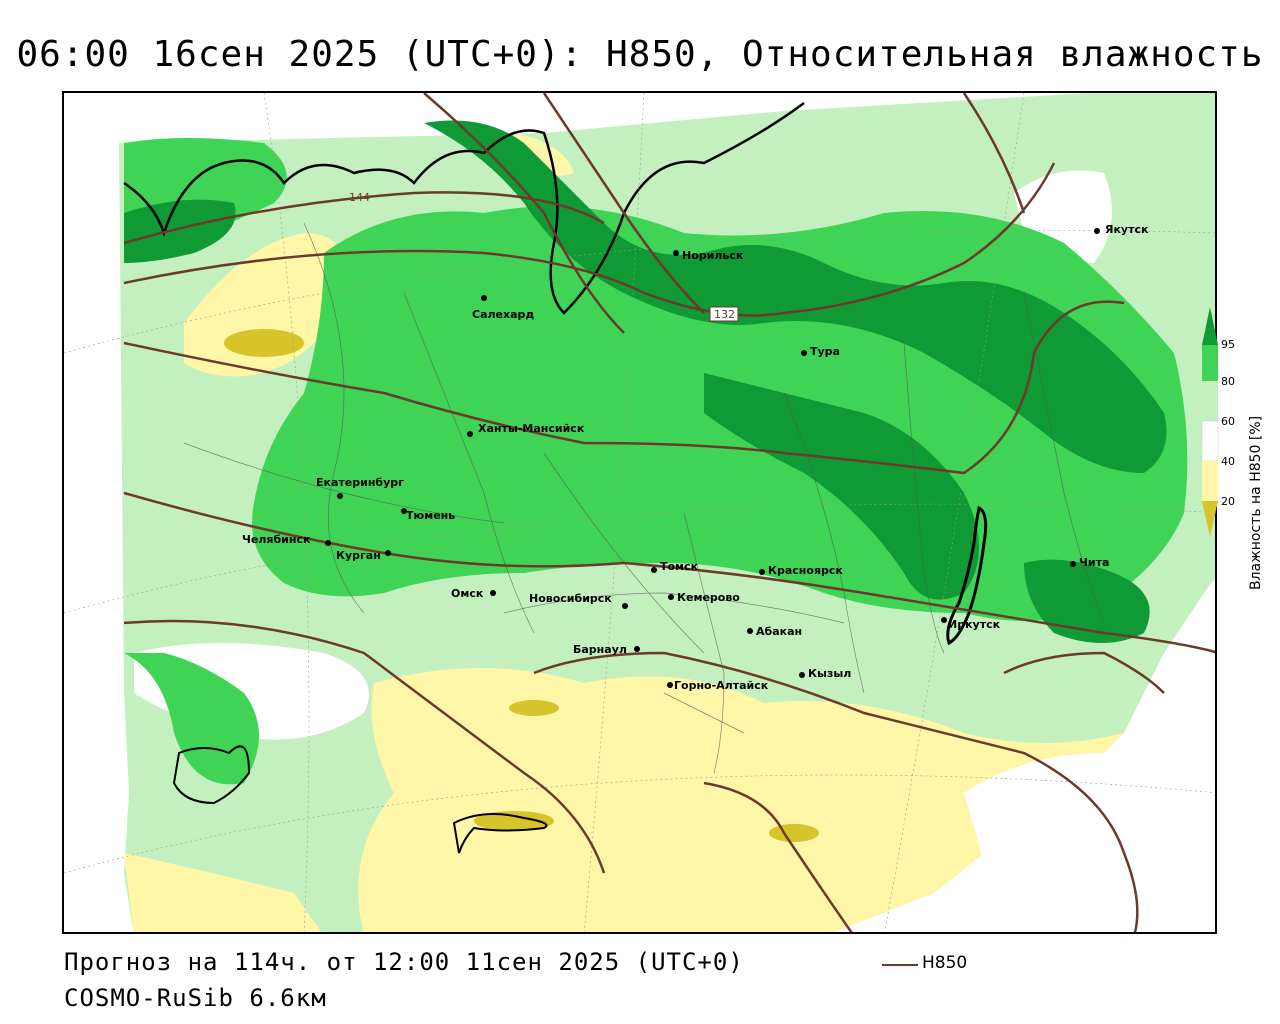  Describe the element at coordinates (195, 998) in the screenshot. I see `model-name: COSMO-RuSib 6.6км` at that location.